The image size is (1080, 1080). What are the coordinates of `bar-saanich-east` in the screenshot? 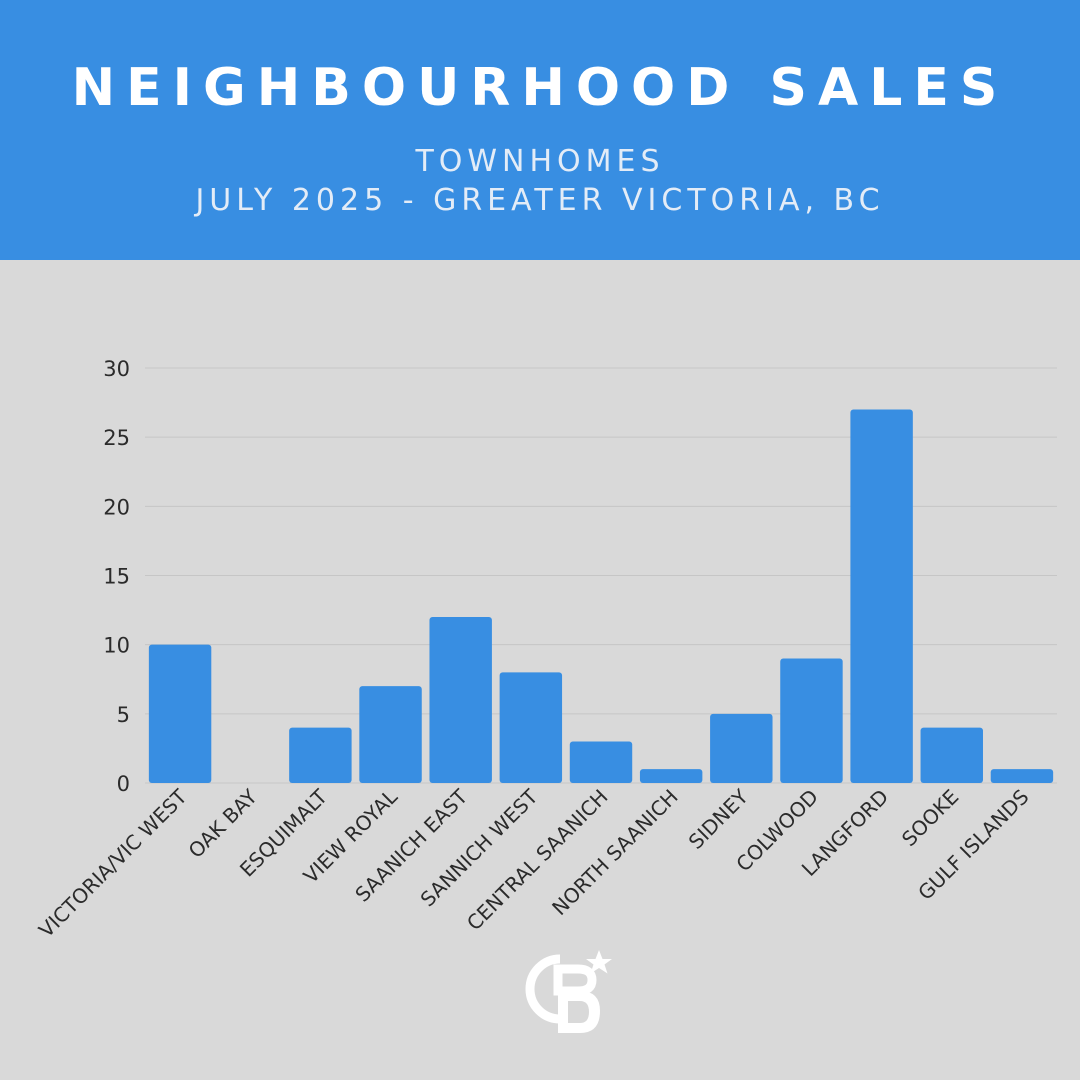 It's located at (460, 700).